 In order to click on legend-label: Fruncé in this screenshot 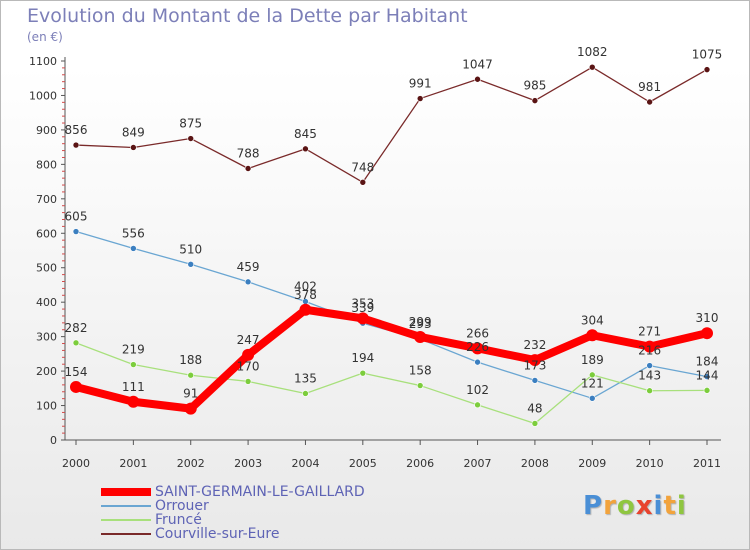, I will do `click(178, 520)`.